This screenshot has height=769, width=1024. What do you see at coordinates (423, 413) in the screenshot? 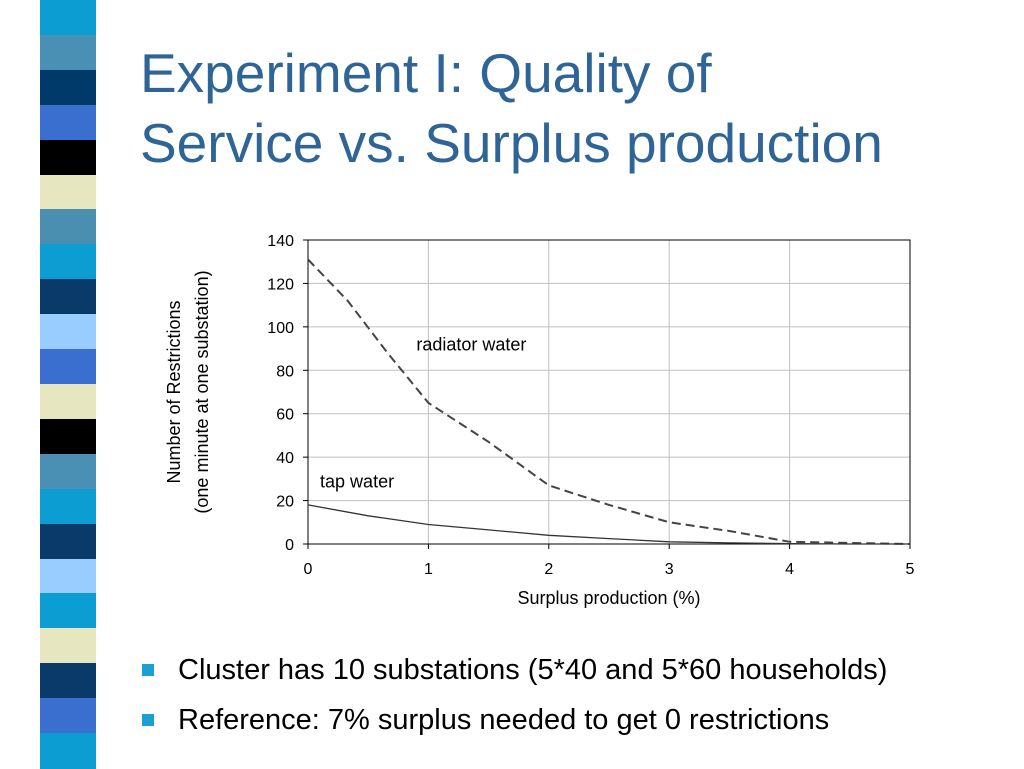
I see `annotations: radiator water tap water` at bounding box center [423, 413].